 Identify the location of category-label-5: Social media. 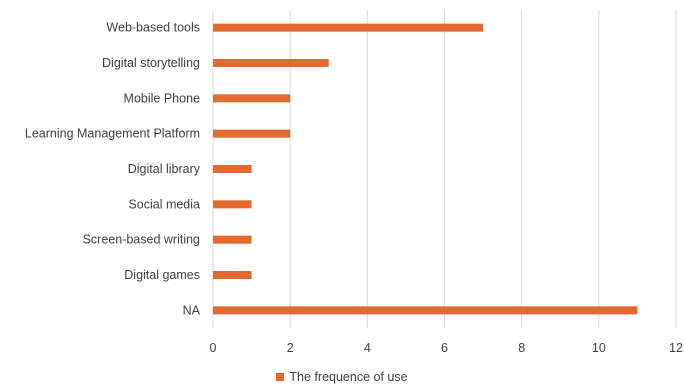
(164, 204).